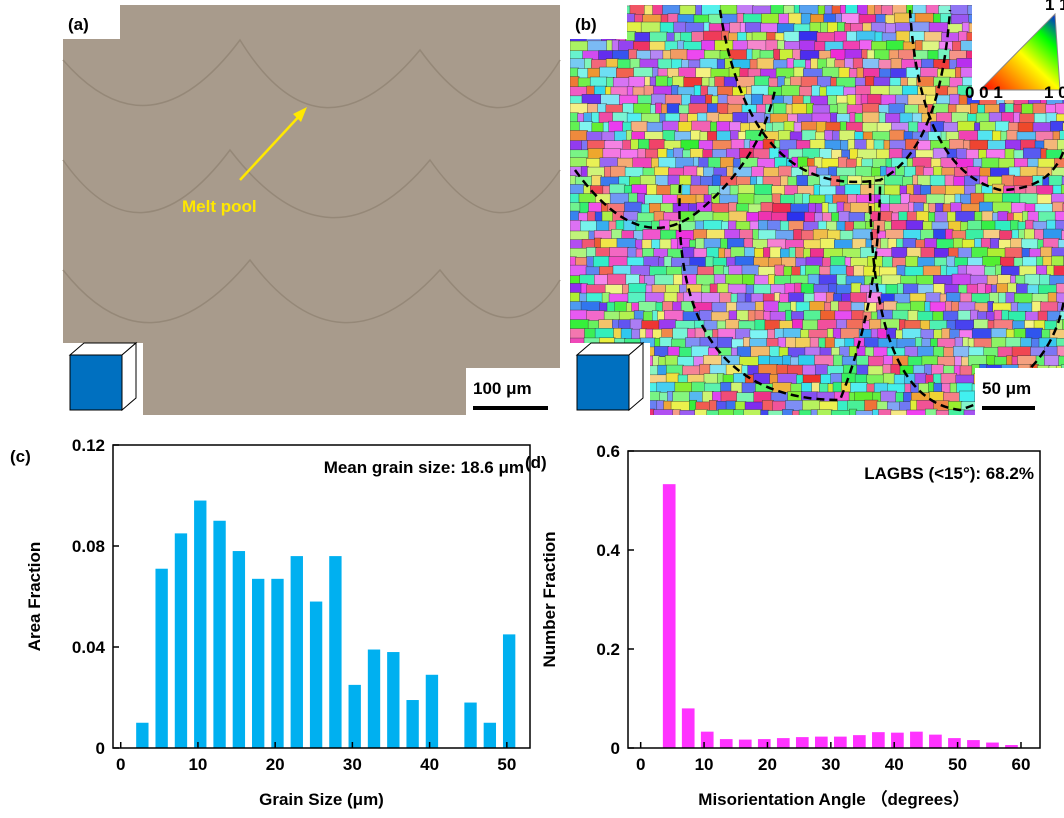 This screenshot has height=818, width=1064. Describe the element at coordinates (1006, 388) in the screenshot. I see `scale-label: 50 μm` at that location.